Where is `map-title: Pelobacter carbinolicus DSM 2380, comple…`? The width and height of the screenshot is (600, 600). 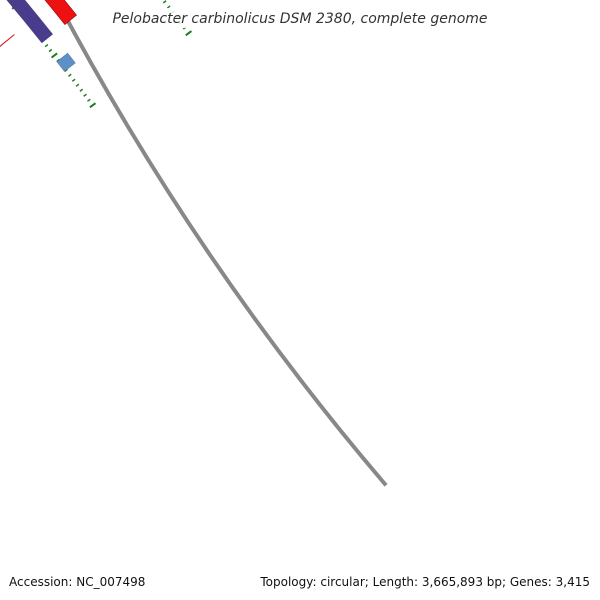
map-title: Pelobacter carbinolicus DSM 2380, comple… is located at coordinates (299, 19).